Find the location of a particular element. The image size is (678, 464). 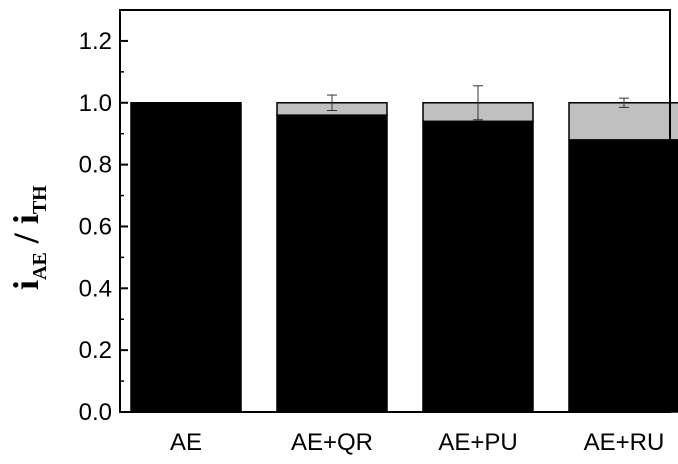

y-axis-label-sub1: AE is located at coordinates (40, 266).